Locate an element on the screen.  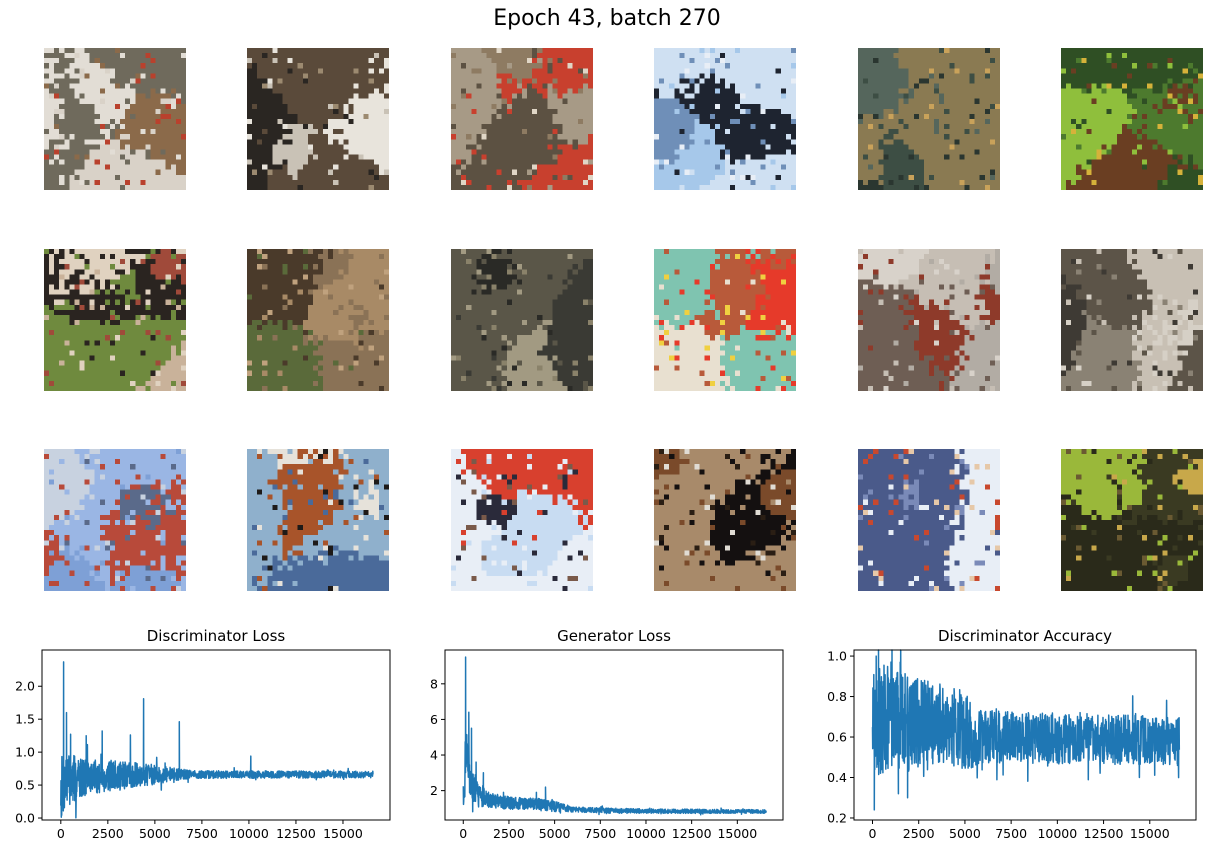
y-tick-label: 0.8 is located at coordinates (837, 696).